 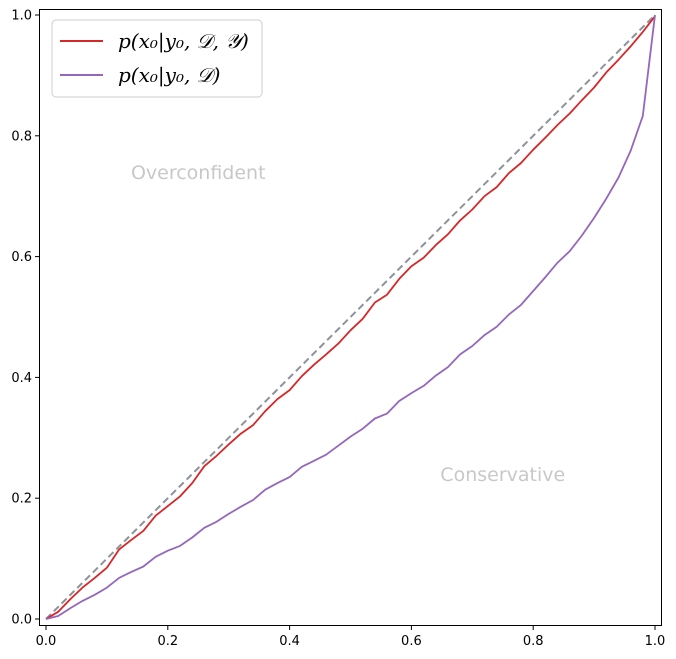 What do you see at coordinates (169, 75) in the screenshot?
I see `legend-label: p(x₀|y₀, 𝒟)` at bounding box center [169, 75].